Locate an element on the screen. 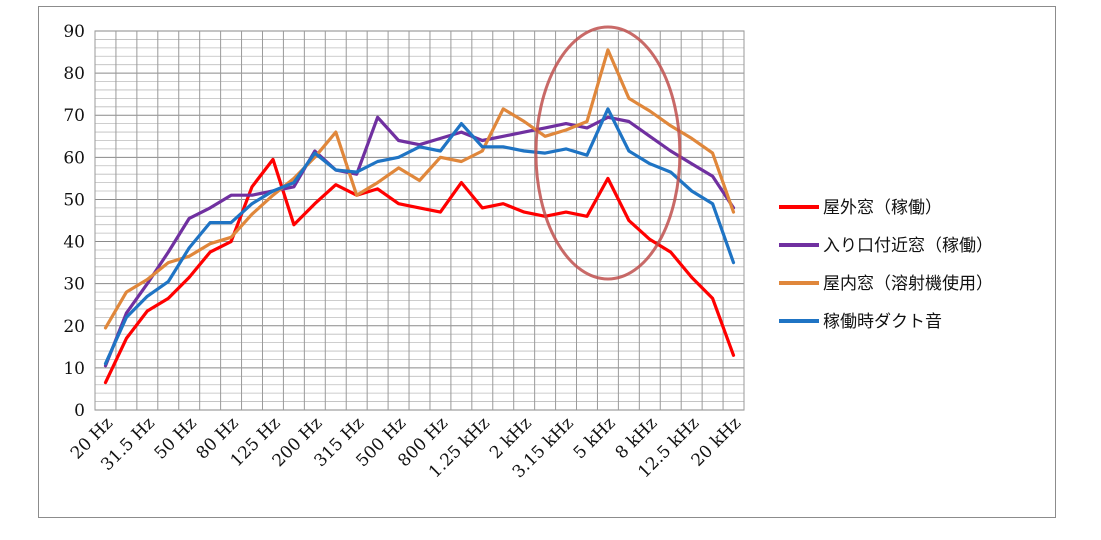 This screenshot has height=540, width=1101. legend-label: 屋内窓（溶射機使用） is located at coordinates (908, 283).